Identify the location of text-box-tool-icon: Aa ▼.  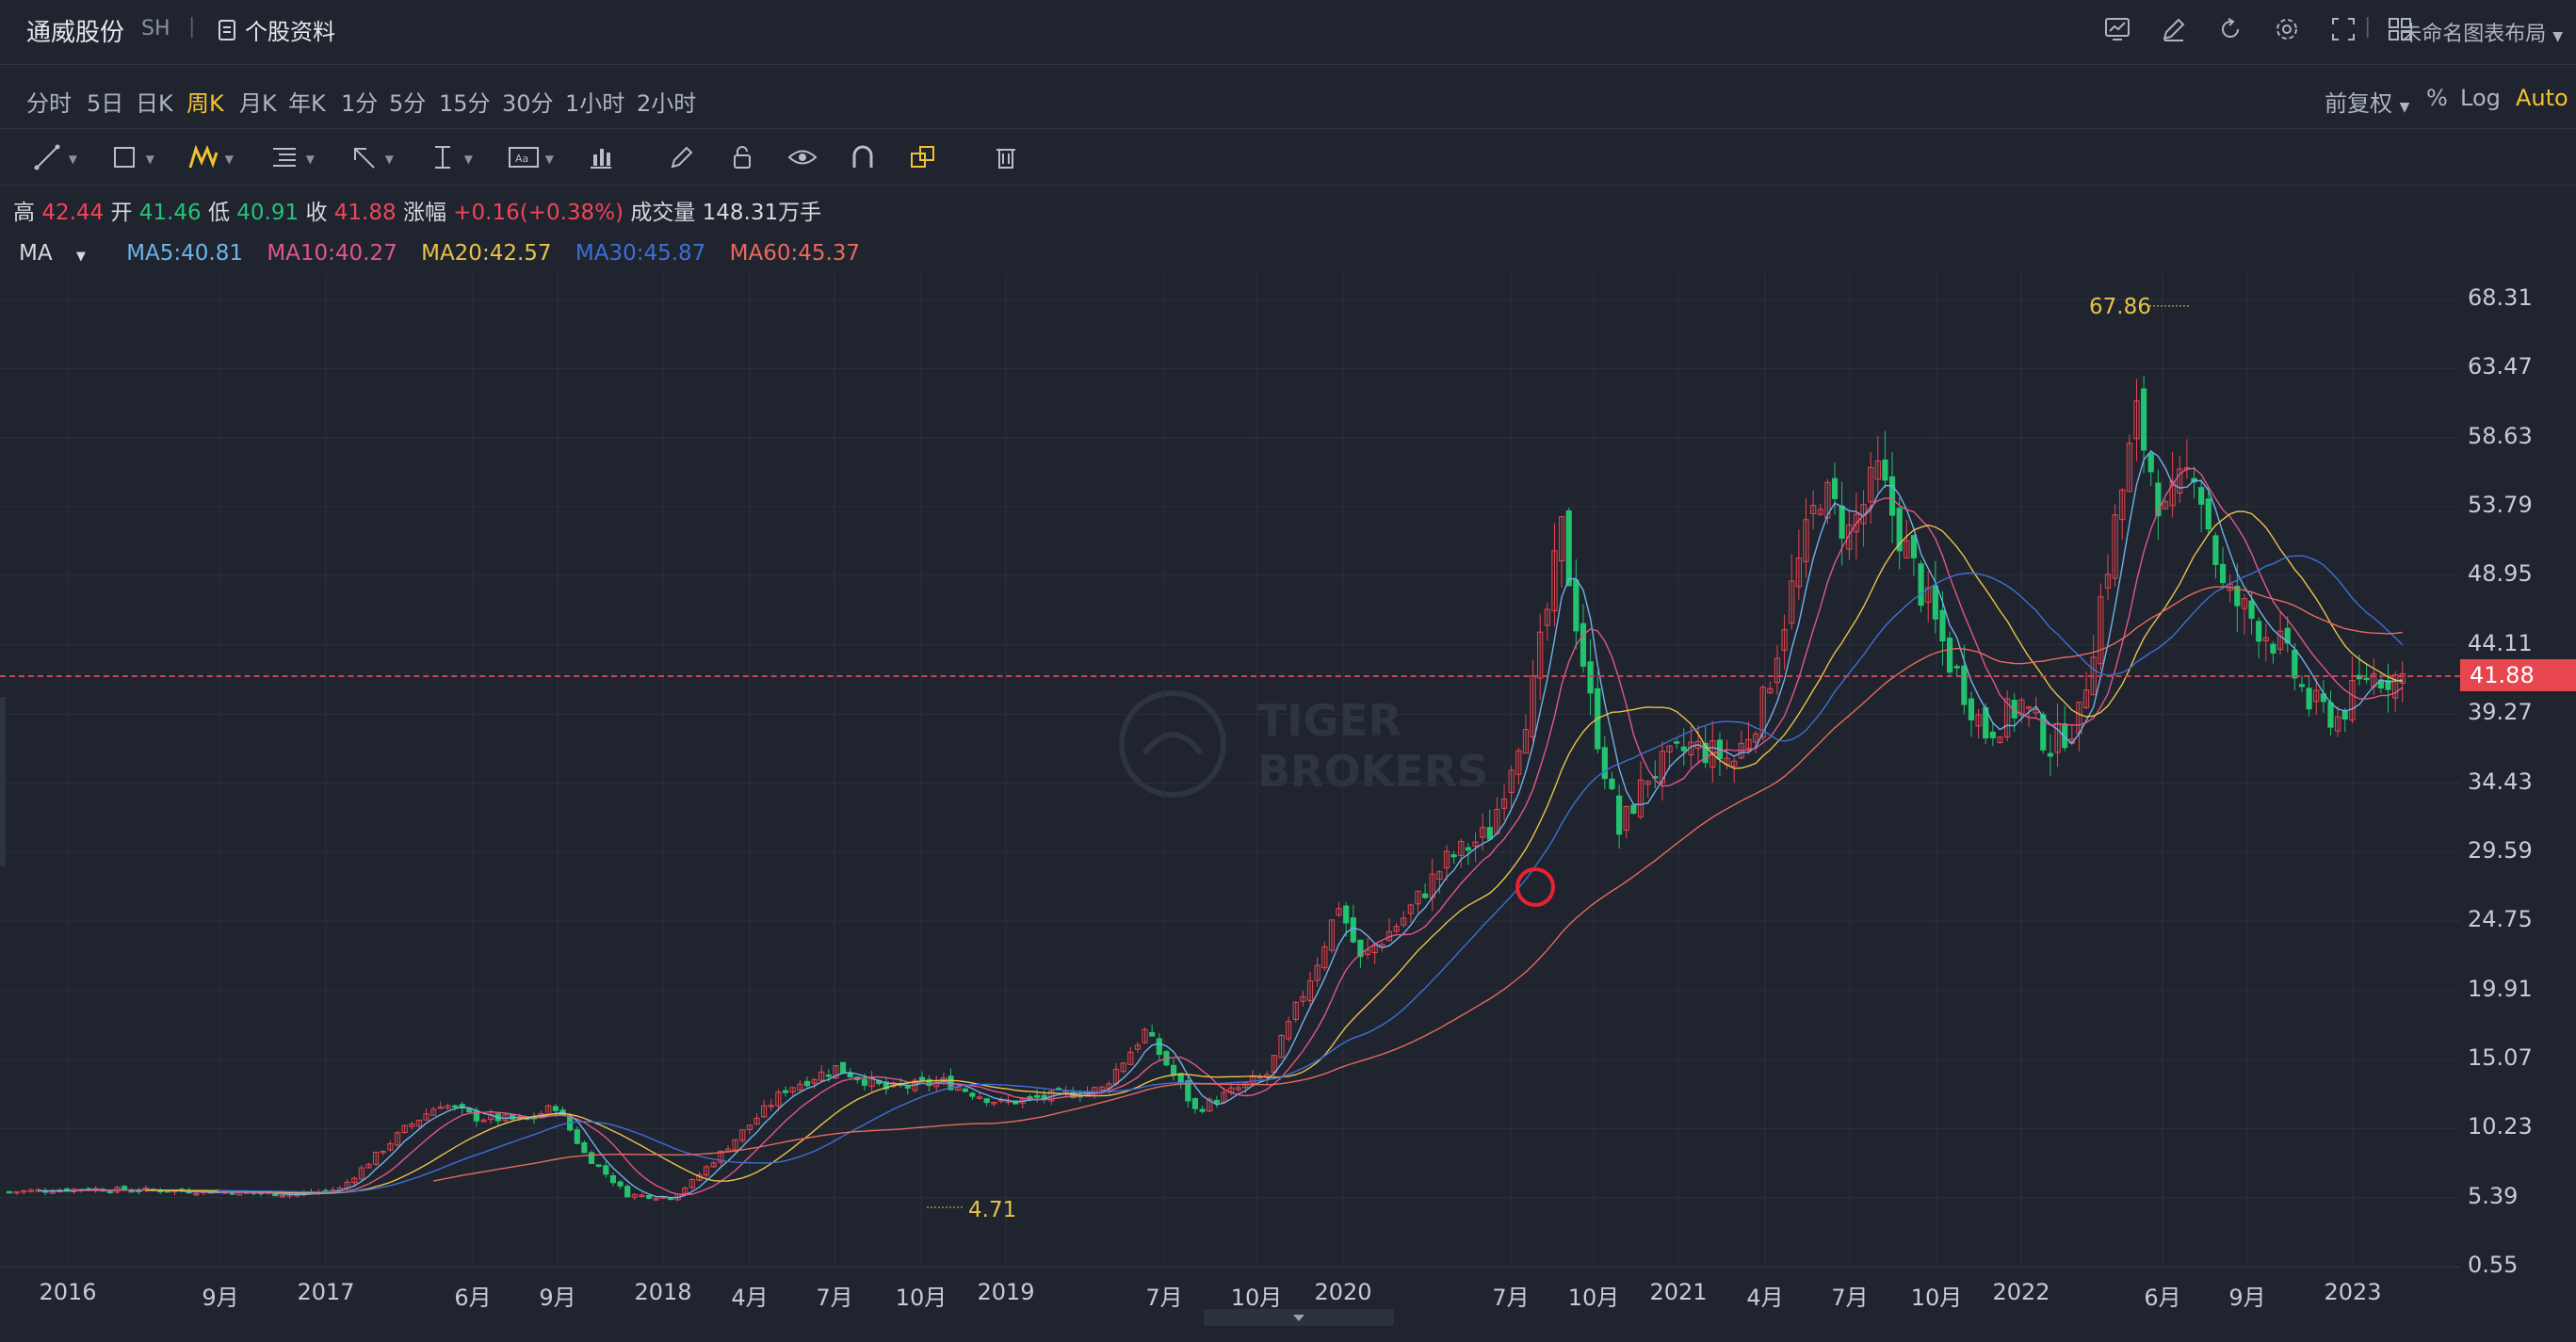
(529, 157).